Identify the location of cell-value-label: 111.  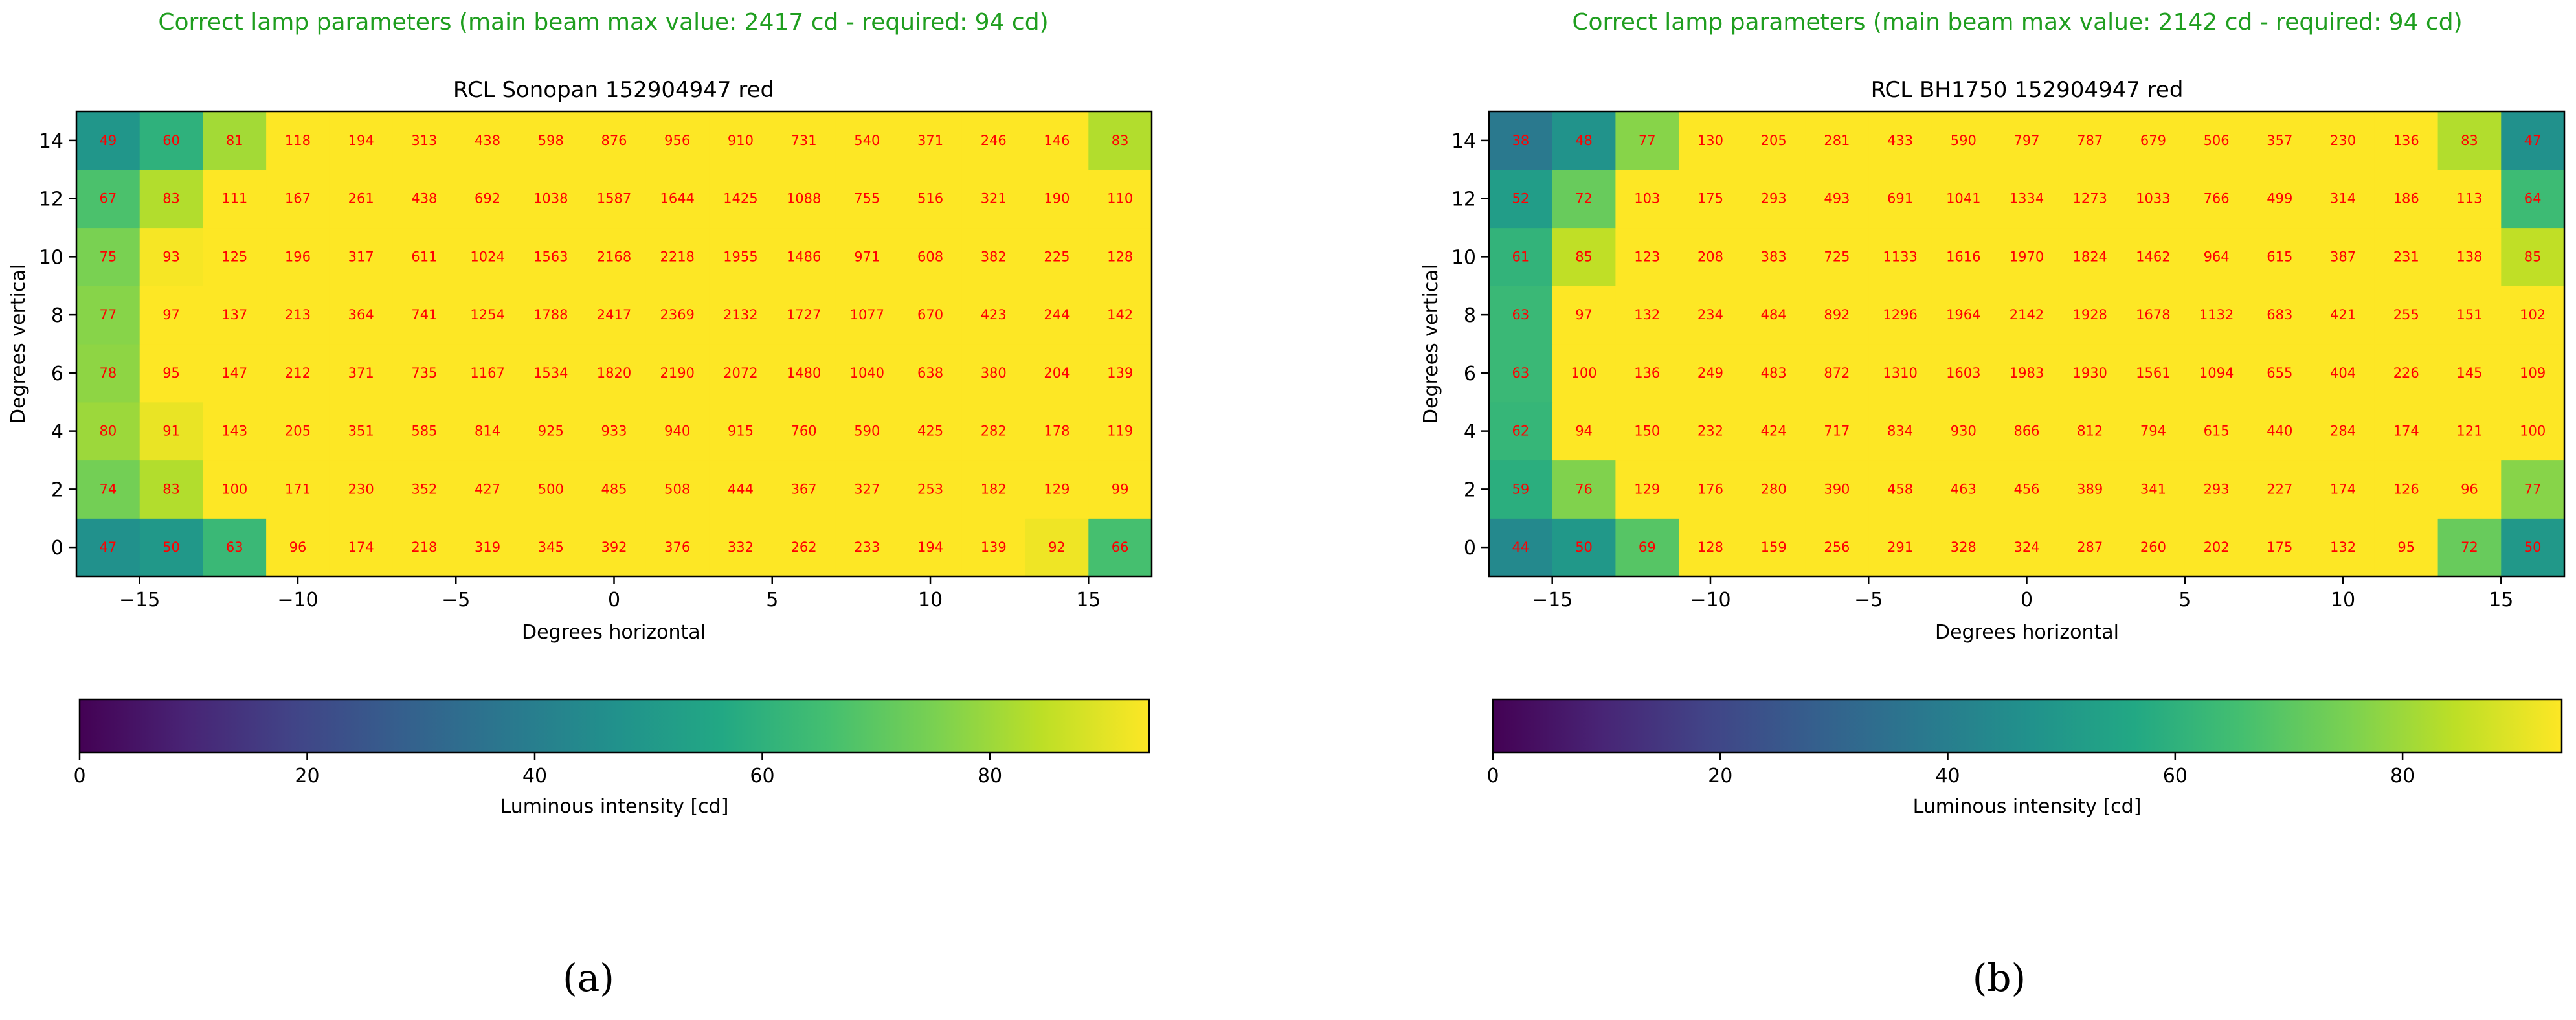
(234, 199).